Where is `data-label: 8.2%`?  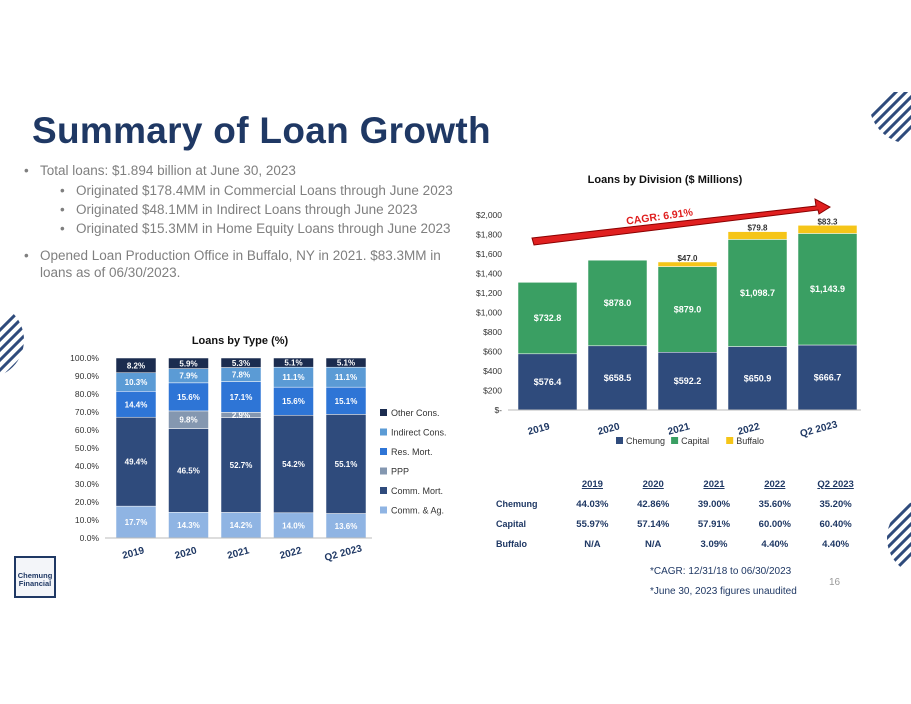 data-label: 8.2% is located at coordinates (136, 365).